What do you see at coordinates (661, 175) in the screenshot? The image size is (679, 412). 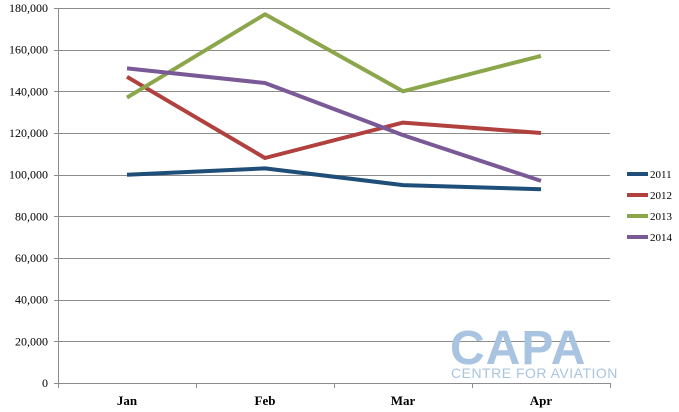 I see `legend-label-2011: 2011` at bounding box center [661, 175].